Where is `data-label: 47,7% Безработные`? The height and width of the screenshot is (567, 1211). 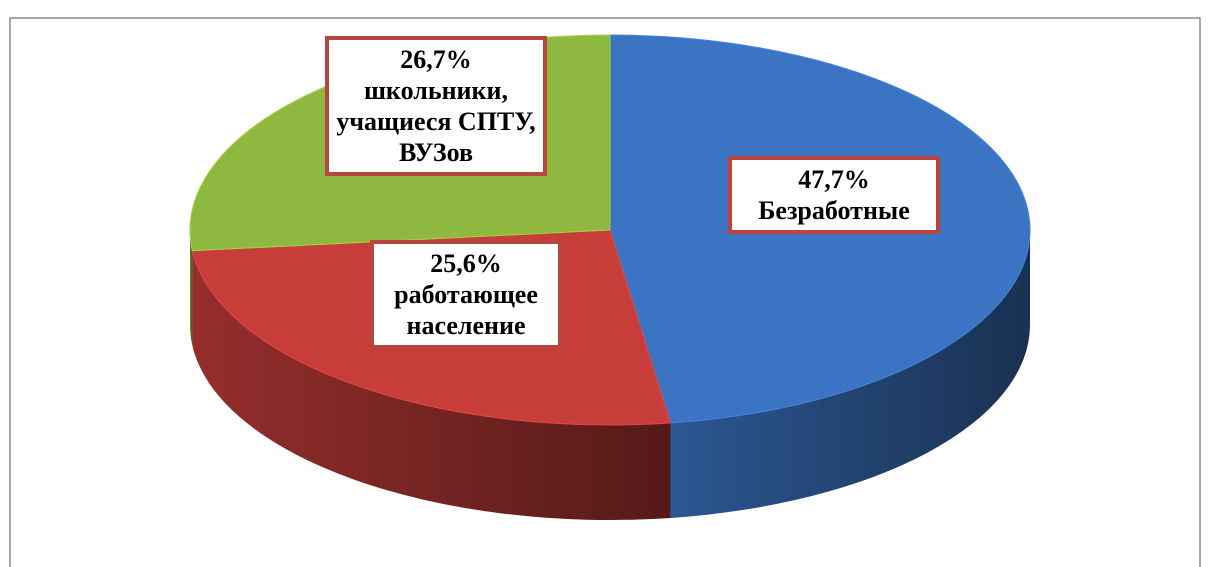
data-label: 47,7% Безработные is located at coordinates (834, 195).